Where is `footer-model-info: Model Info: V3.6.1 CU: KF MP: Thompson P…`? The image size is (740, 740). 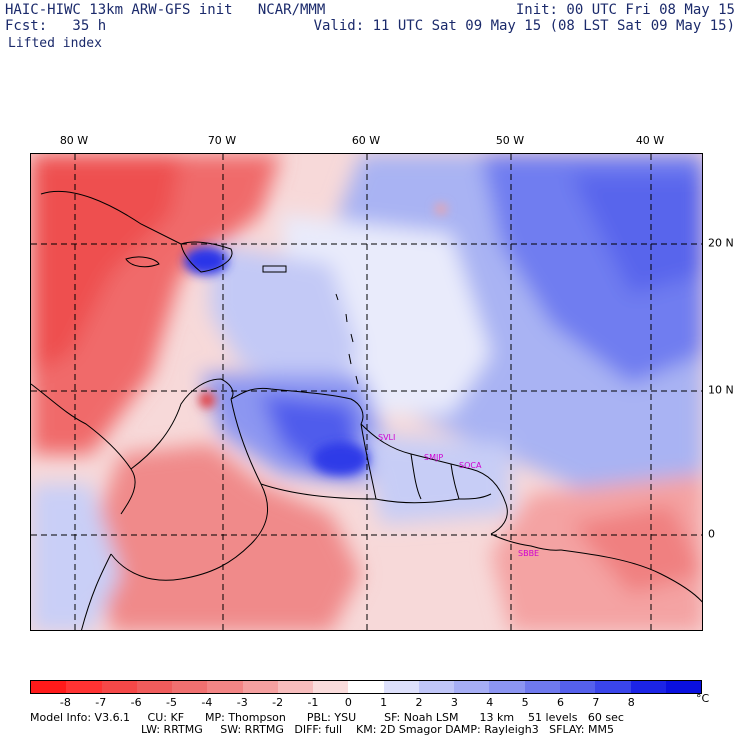
footer-model-info: Model Info: V3.6.1 CU: KF MP: Thompson P… is located at coordinates (327, 717).